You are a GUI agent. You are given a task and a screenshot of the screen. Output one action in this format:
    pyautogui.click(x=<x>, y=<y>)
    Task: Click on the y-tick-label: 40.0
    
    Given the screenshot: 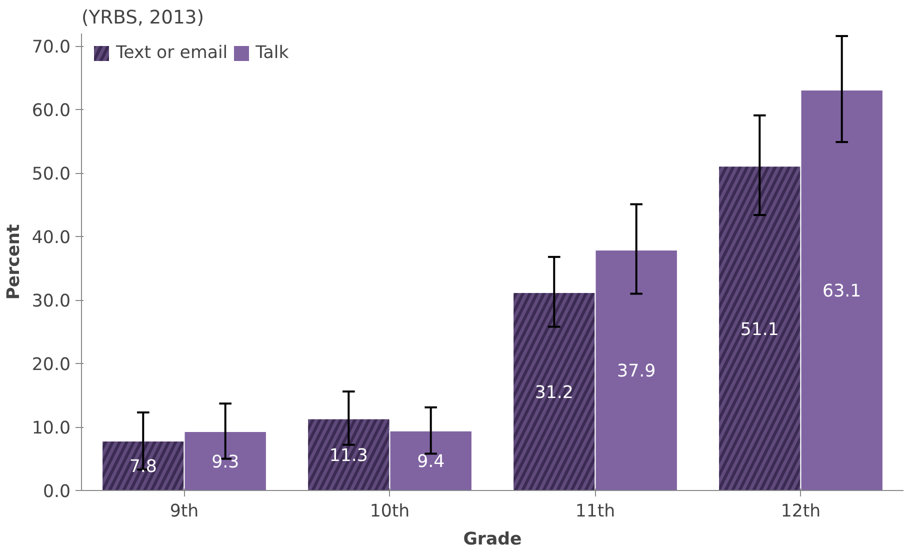 What is the action you would take?
    pyautogui.click(x=51, y=238)
    